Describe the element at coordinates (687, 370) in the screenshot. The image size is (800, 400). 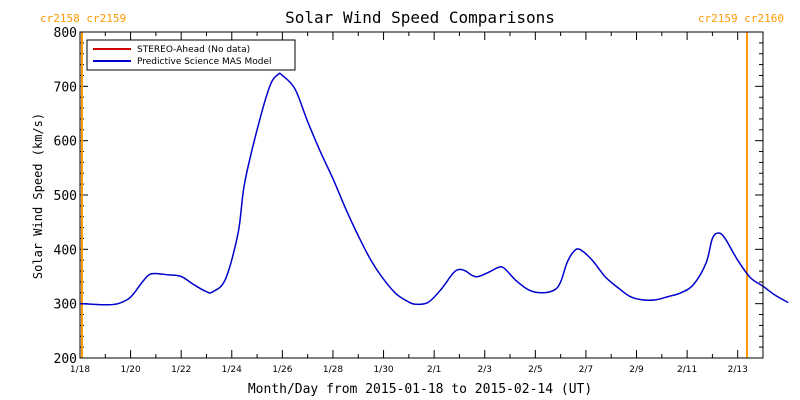
I see `x-tick-label-2-11: 2/11` at that location.